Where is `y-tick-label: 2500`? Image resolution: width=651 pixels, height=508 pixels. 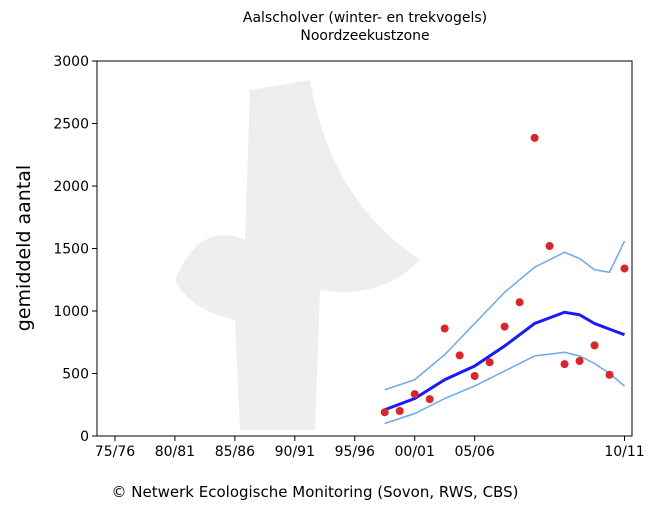
y-tick-label: 2500 is located at coordinates (71, 125).